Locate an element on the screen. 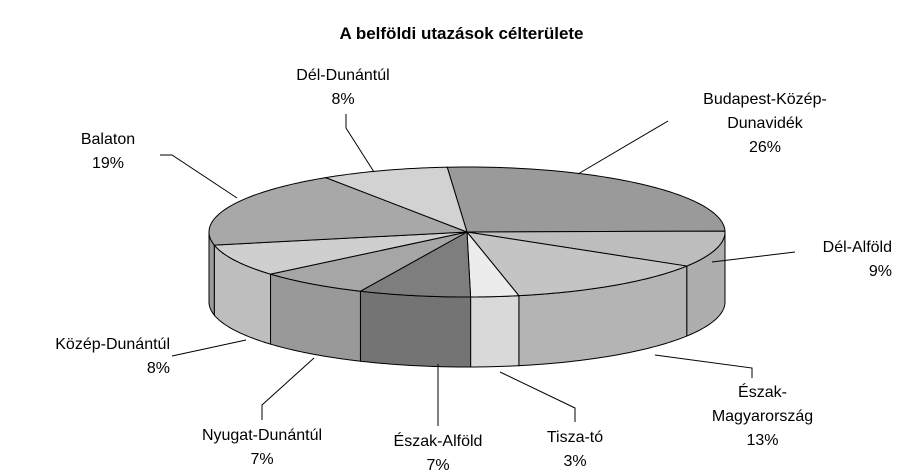  slice-label: Balaton 19% is located at coordinates (108, 152).